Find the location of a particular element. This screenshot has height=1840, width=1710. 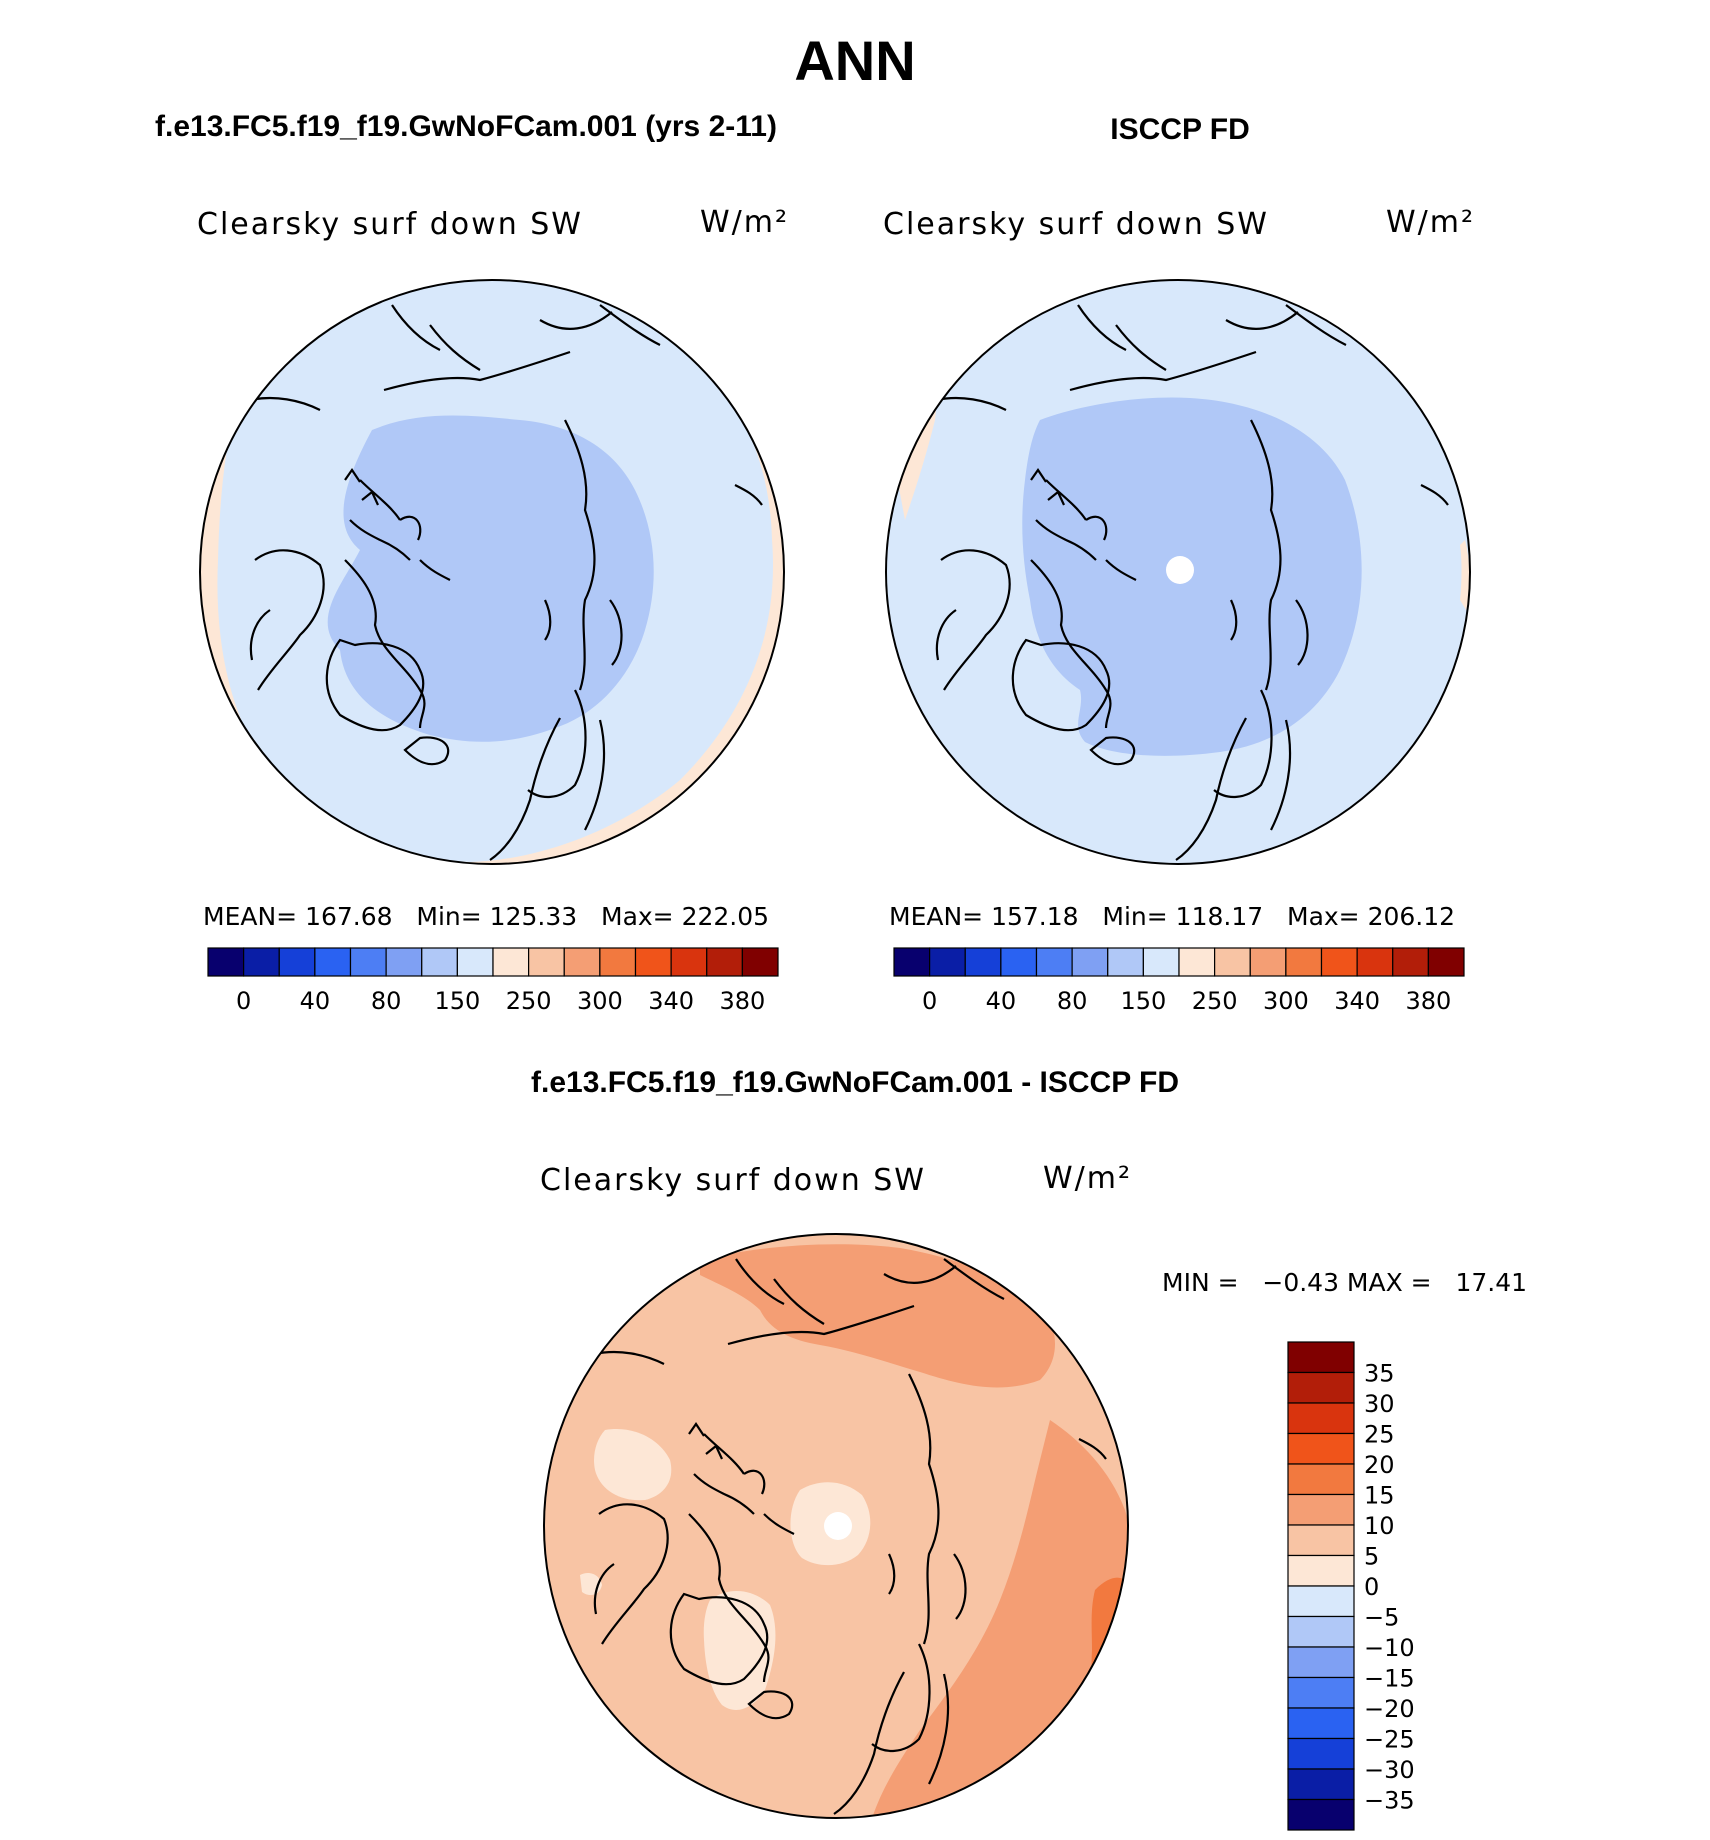

figure-title: ANN is located at coordinates (855, 60).